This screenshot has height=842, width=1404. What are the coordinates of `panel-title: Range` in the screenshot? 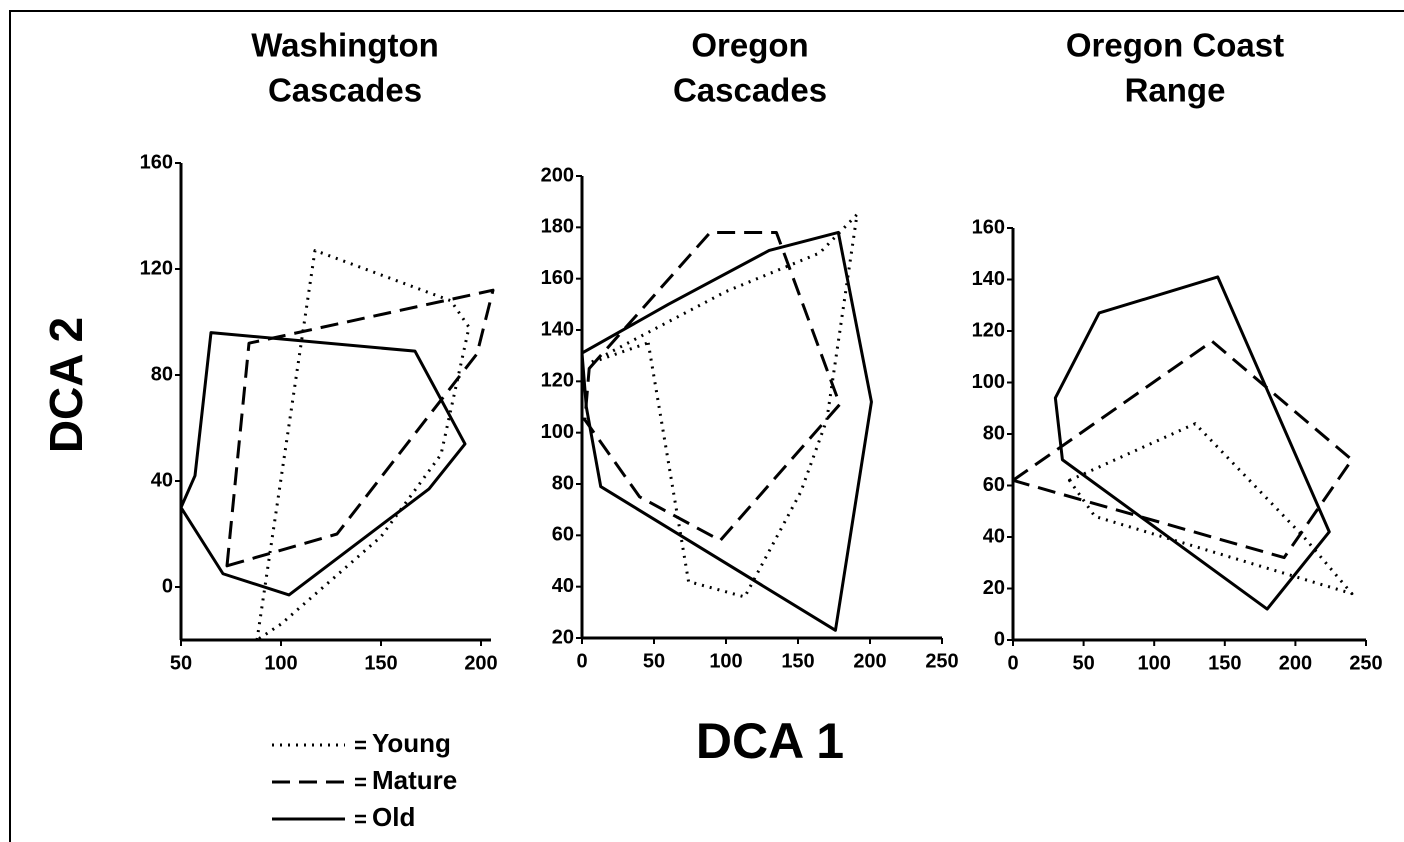 It's located at (1175, 90).